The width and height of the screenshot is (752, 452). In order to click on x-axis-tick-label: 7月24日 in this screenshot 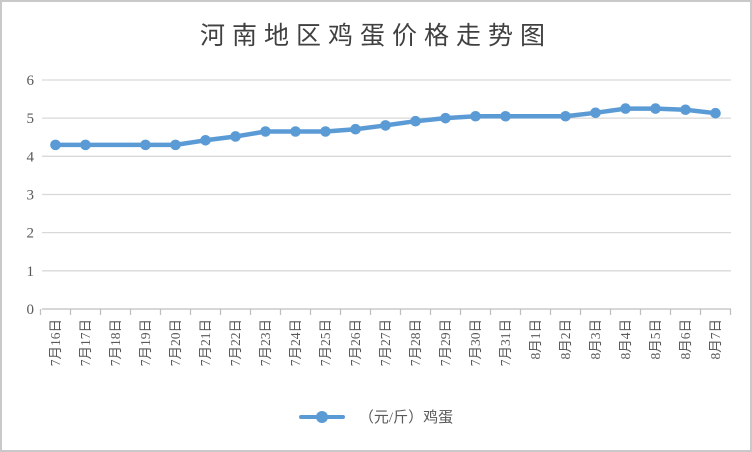, I will do `click(295, 342)`.